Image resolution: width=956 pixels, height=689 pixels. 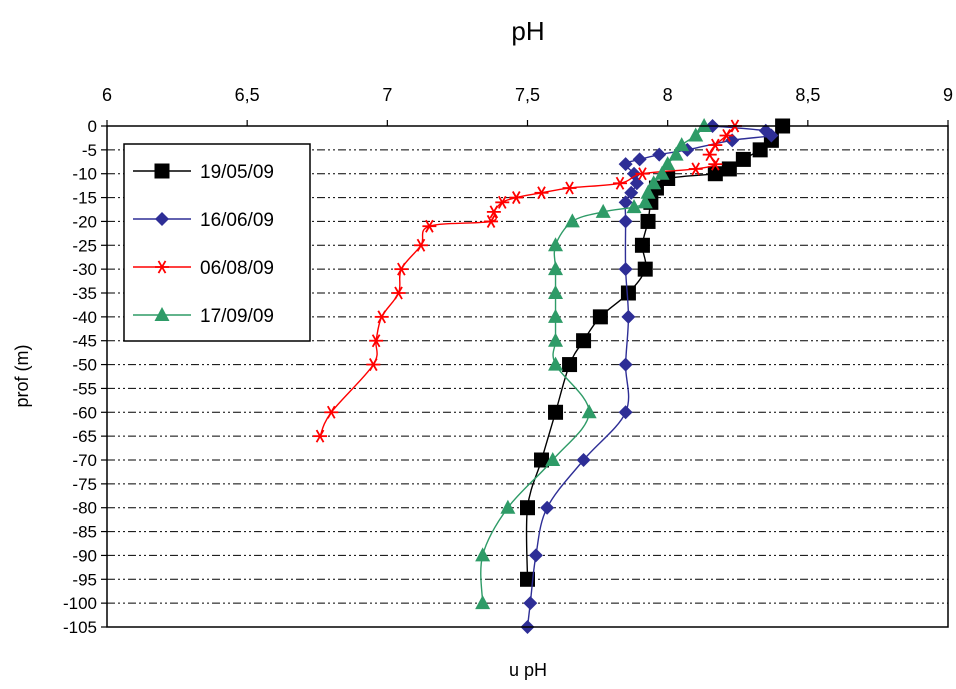 I want to click on y-tick-label: -35, so click(x=84, y=293).